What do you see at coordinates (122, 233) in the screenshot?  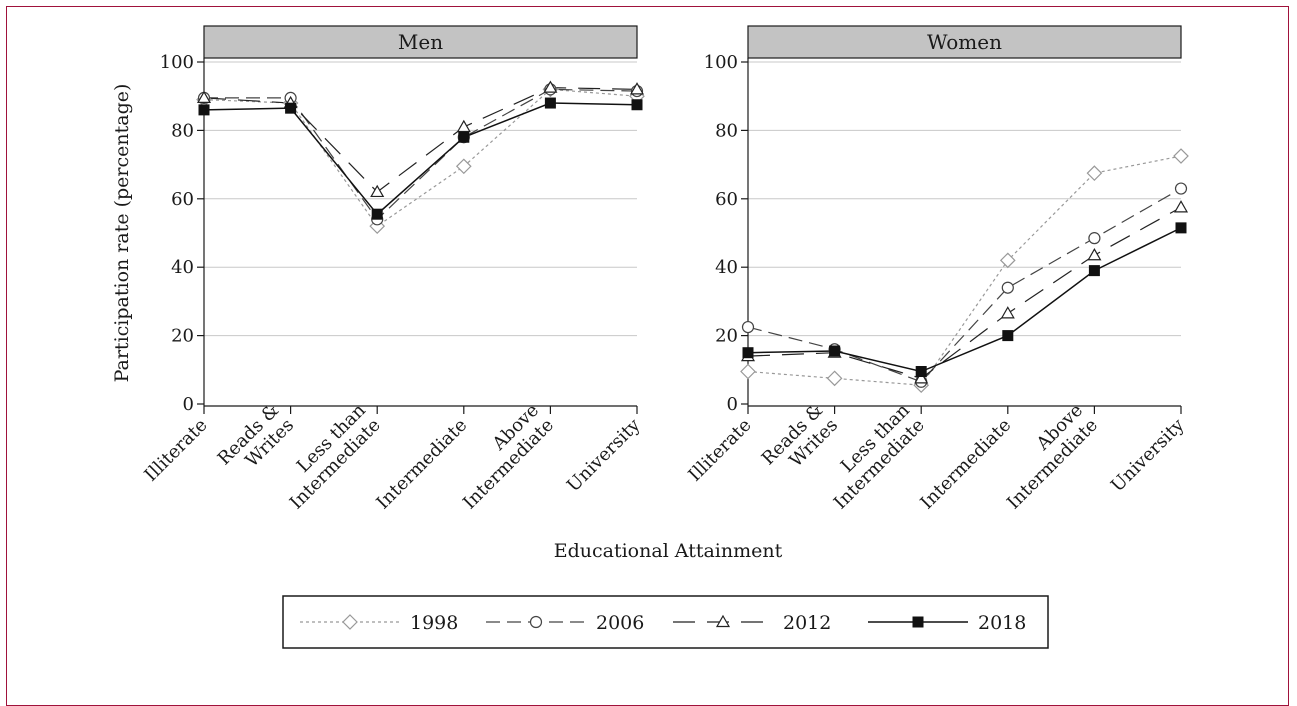 I see `y-axis-title: Participation rate (percentage)` at bounding box center [122, 233].